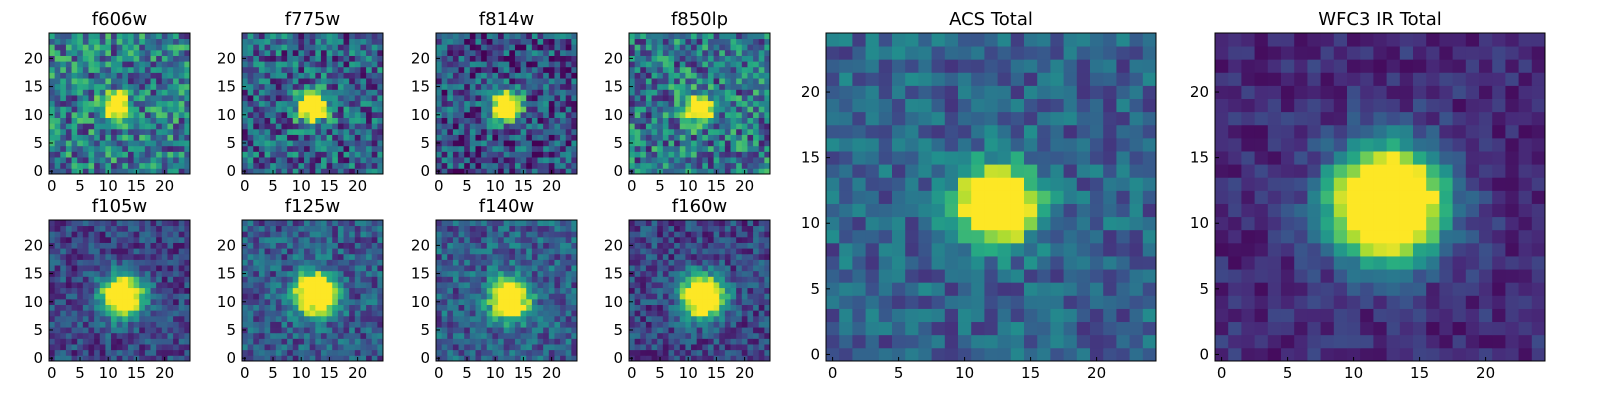 The image size is (1600, 400). I want to click on y-tick-label: 20, so click(33, 58).